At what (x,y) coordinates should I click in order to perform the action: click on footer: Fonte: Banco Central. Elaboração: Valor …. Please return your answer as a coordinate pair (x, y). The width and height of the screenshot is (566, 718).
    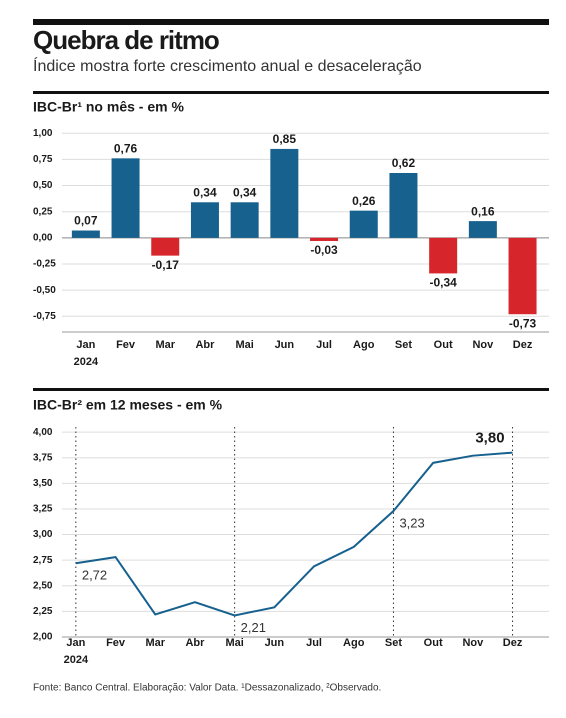
    Looking at the image, I should click on (207, 688).